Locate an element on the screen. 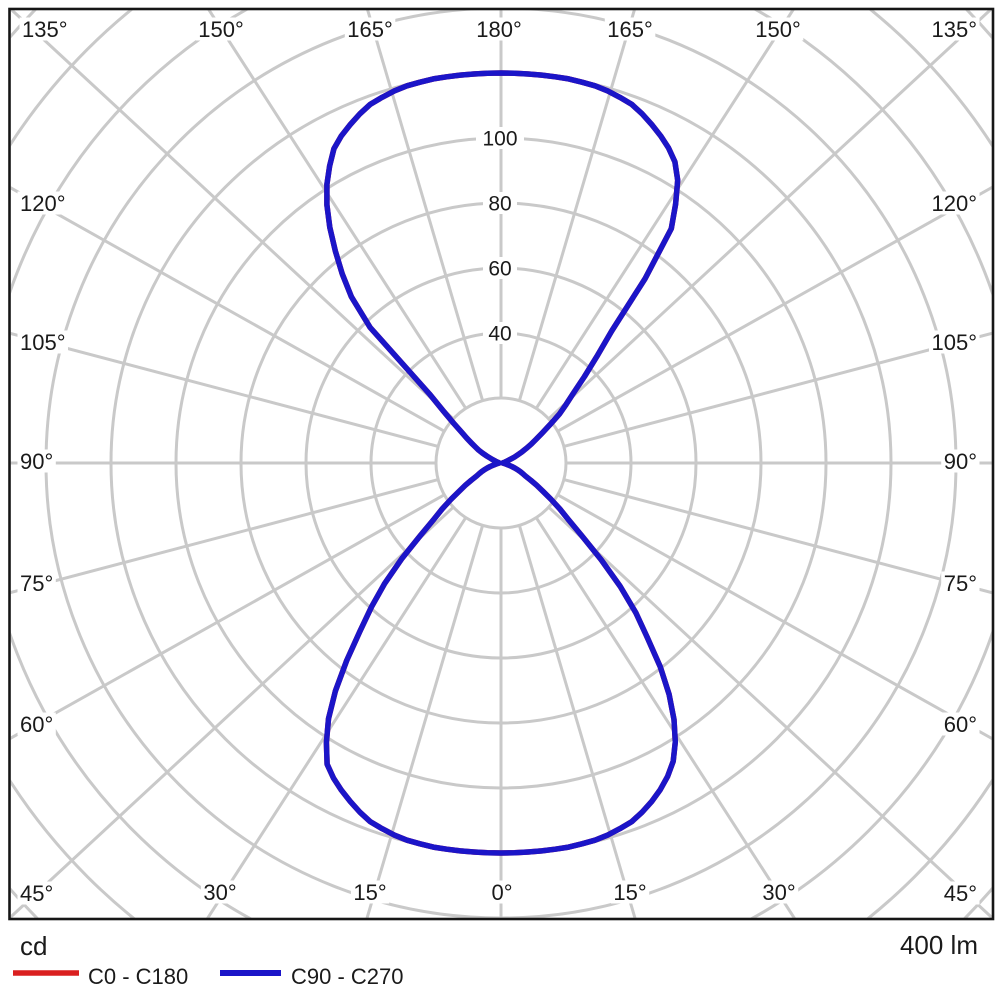  svg-text: 180° is located at coordinates (499, 29).